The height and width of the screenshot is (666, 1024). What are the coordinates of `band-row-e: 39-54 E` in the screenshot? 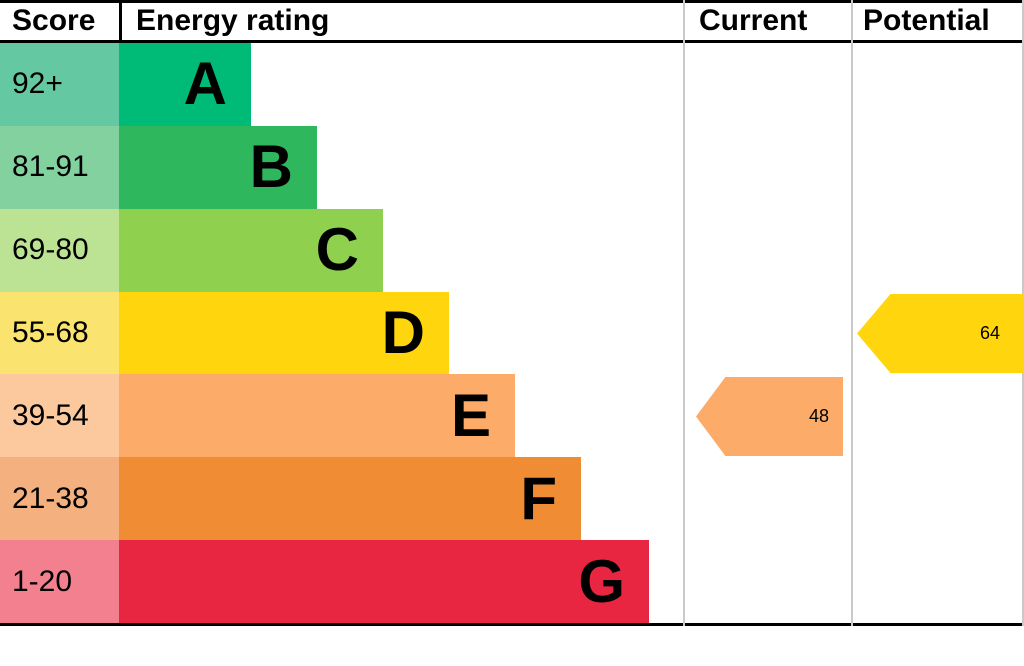 It's located at (512, 416).